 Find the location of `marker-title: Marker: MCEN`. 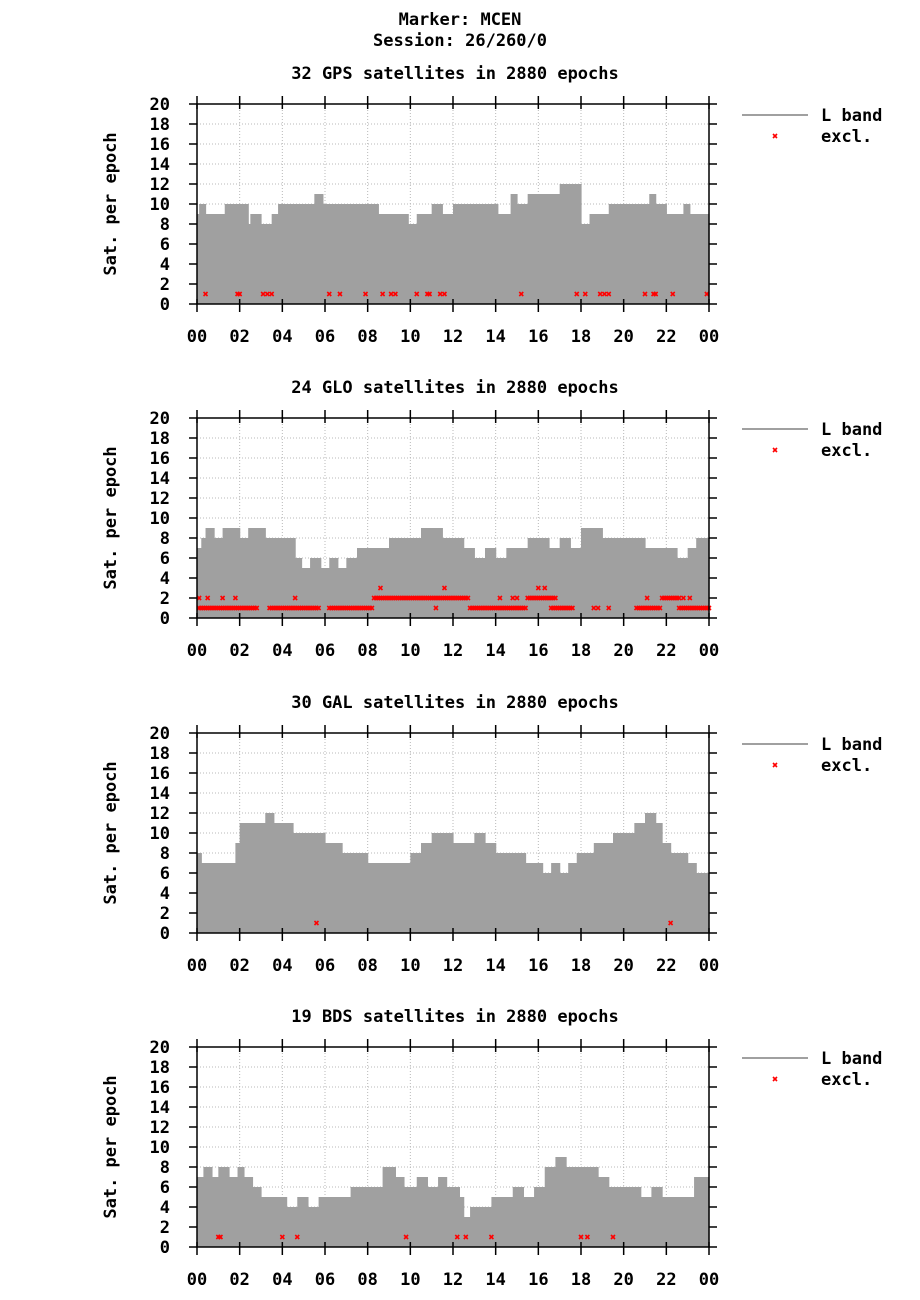

marker-title: Marker: MCEN is located at coordinates (460, 20).